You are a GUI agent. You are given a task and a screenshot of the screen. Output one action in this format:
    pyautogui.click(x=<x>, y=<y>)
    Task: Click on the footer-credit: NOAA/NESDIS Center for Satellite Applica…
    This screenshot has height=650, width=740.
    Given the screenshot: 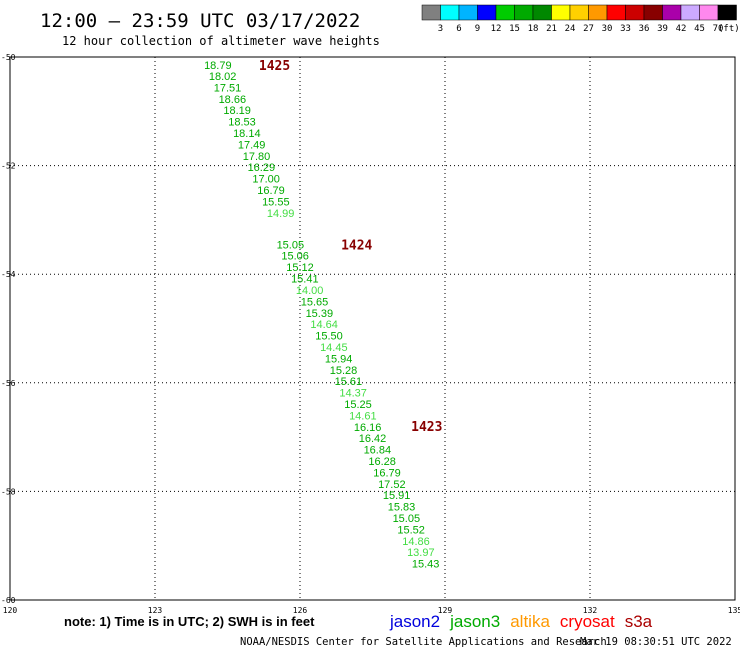 What is the action you would take?
    pyautogui.click(x=423, y=642)
    